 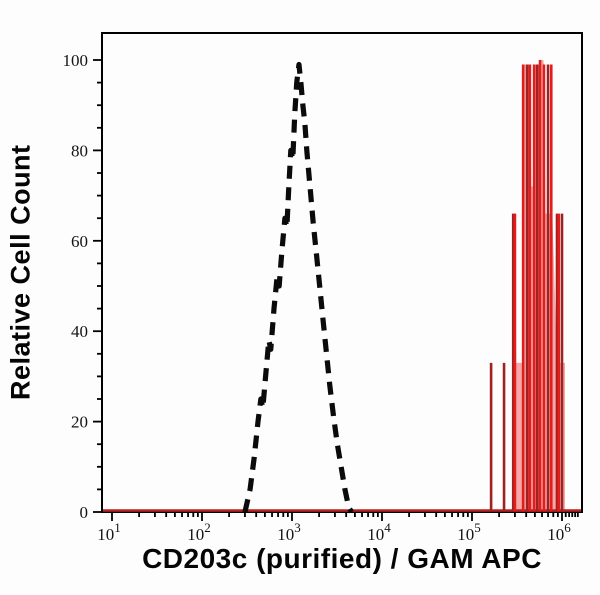 What do you see at coordinates (79, 331) in the screenshot?
I see `y-tick-label: 40` at bounding box center [79, 331].